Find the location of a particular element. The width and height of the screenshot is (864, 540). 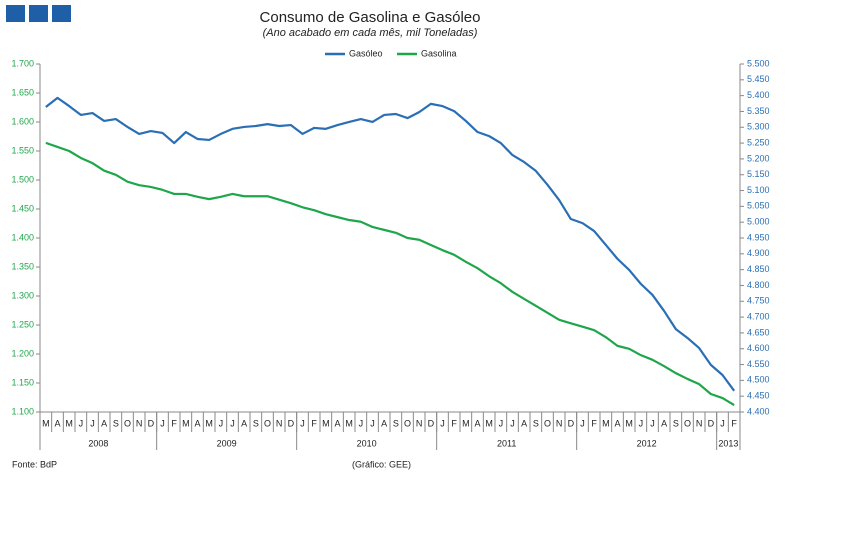

y2-tick-label: 5.150 is located at coordinates (758, 174).